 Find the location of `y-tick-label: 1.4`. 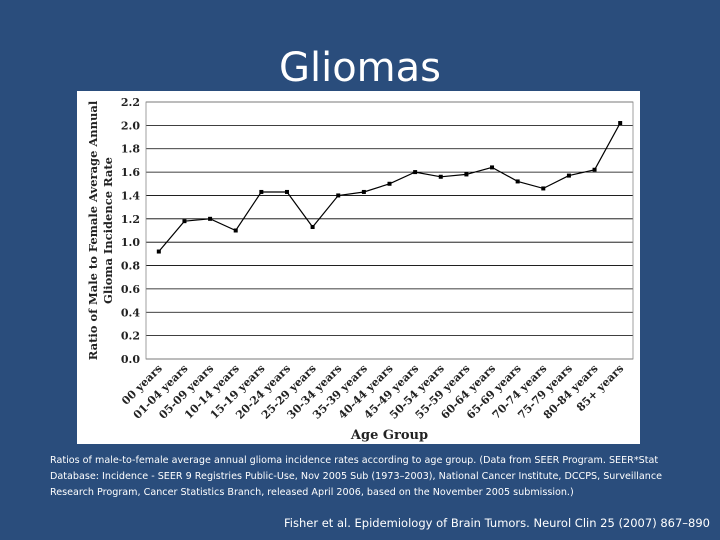

y-tick-label: 1.4 is located at coordinates (130, 195).